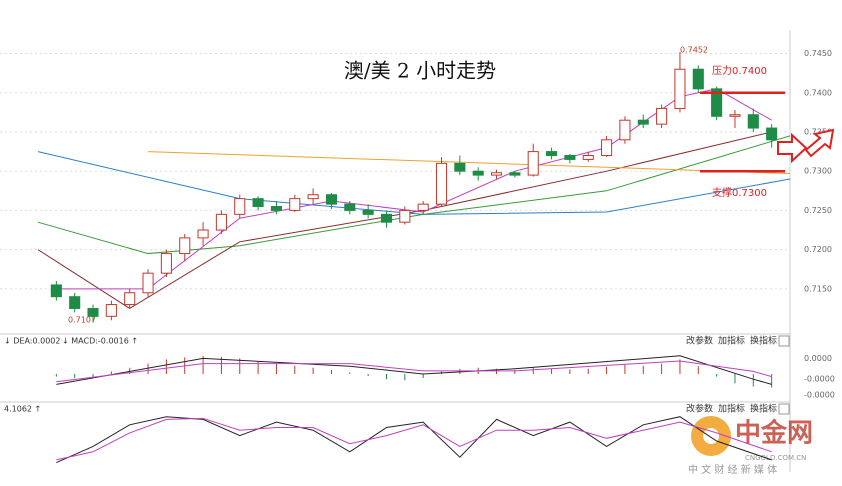 This screenshot has height=486, width=842. What do you see at coordinates (711, 436) in the screenshot?
I see `logo-inner` at bounding box center [711, 436].